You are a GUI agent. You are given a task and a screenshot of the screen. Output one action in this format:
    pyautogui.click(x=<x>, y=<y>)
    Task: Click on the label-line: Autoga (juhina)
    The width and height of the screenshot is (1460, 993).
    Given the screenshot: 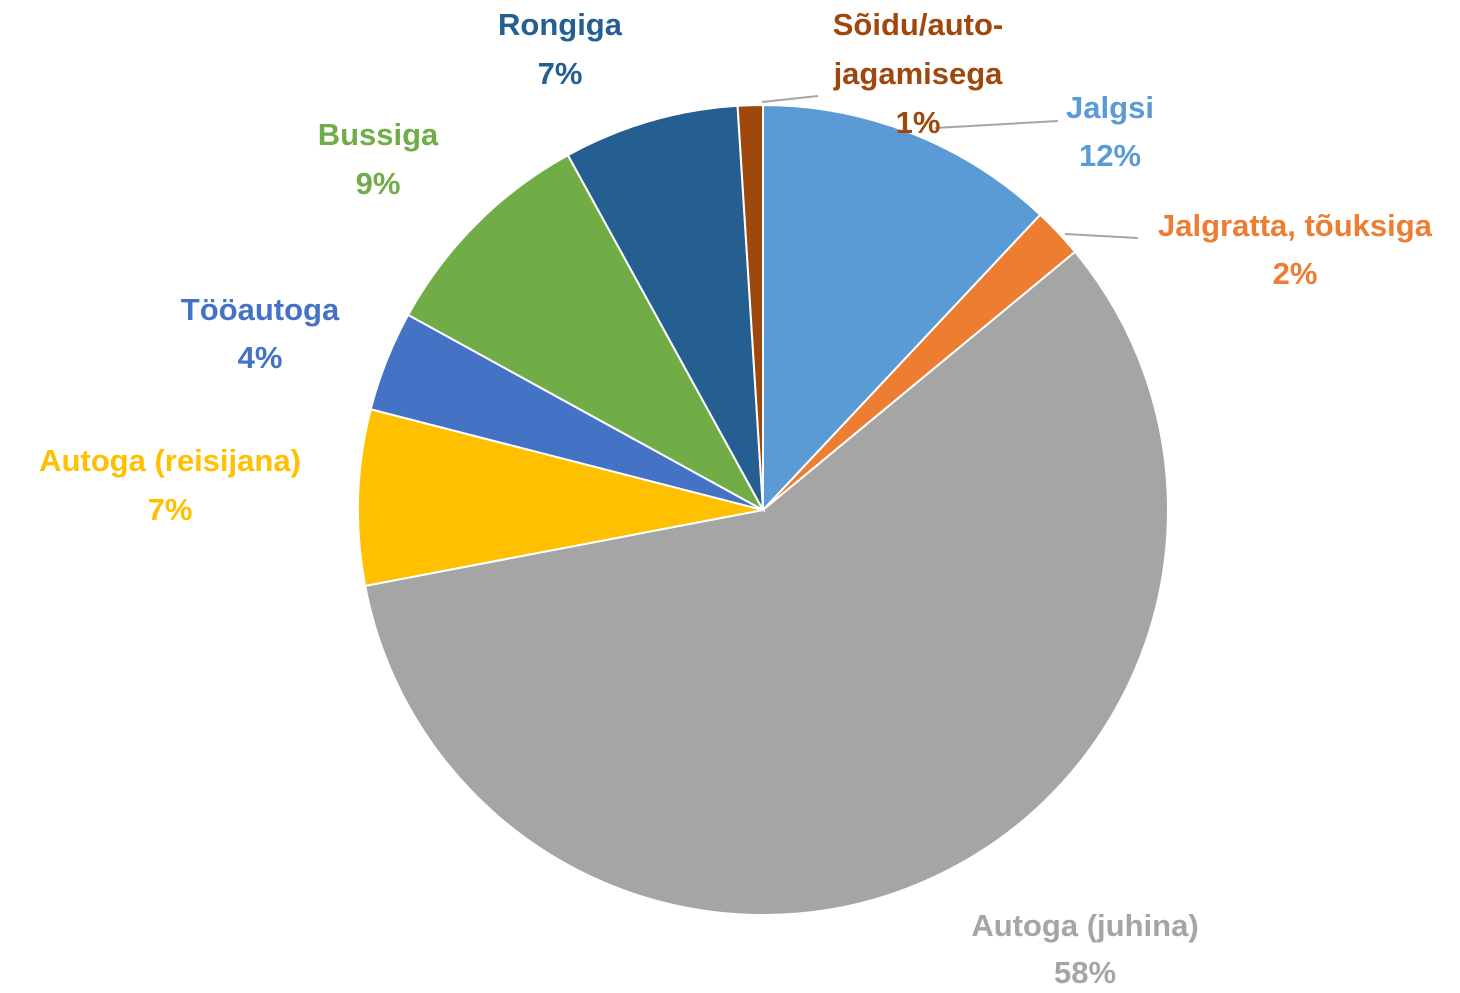 What is the action you would take?
    pyautogui.click(x=1084, y=925)
    